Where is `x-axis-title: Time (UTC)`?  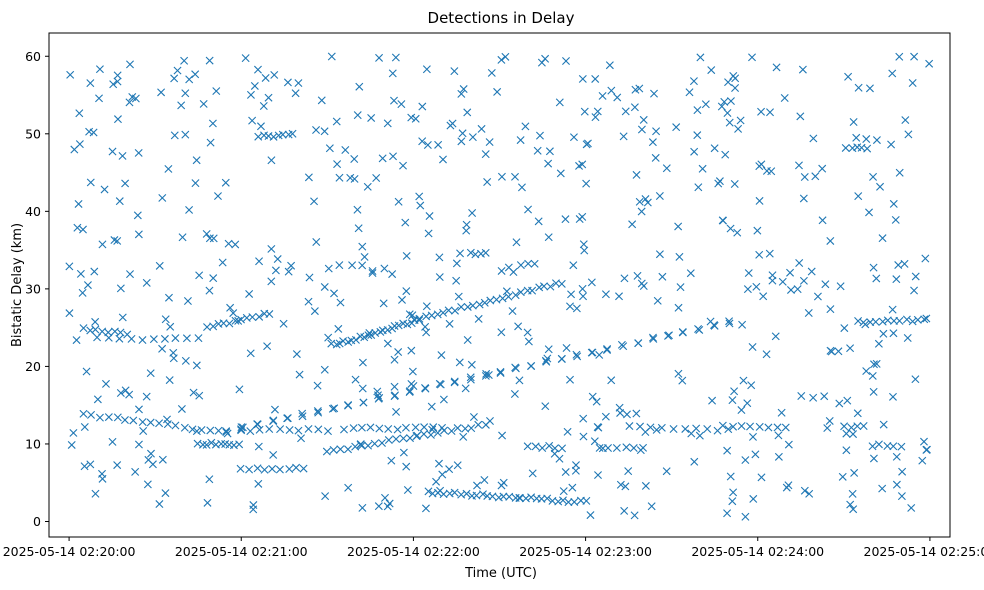 x-axis-title: Time (UTC) is located at coordinates (500, 573).